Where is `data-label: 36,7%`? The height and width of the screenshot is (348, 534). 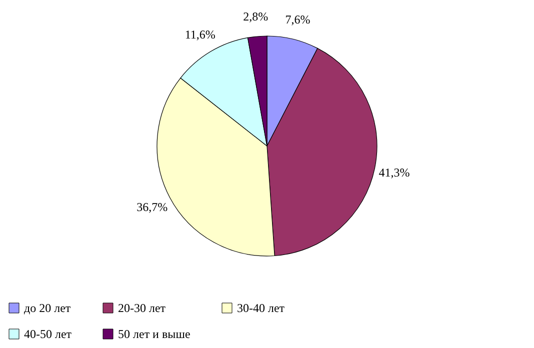
data-label: 36,7% is located at coordinates (152, 207).